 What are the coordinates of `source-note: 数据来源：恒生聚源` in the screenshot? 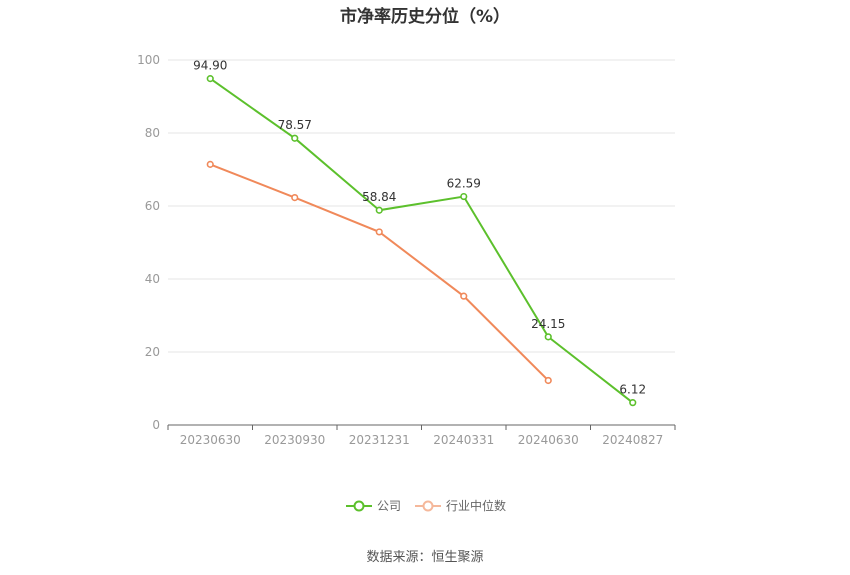 It's located at (425, 557).